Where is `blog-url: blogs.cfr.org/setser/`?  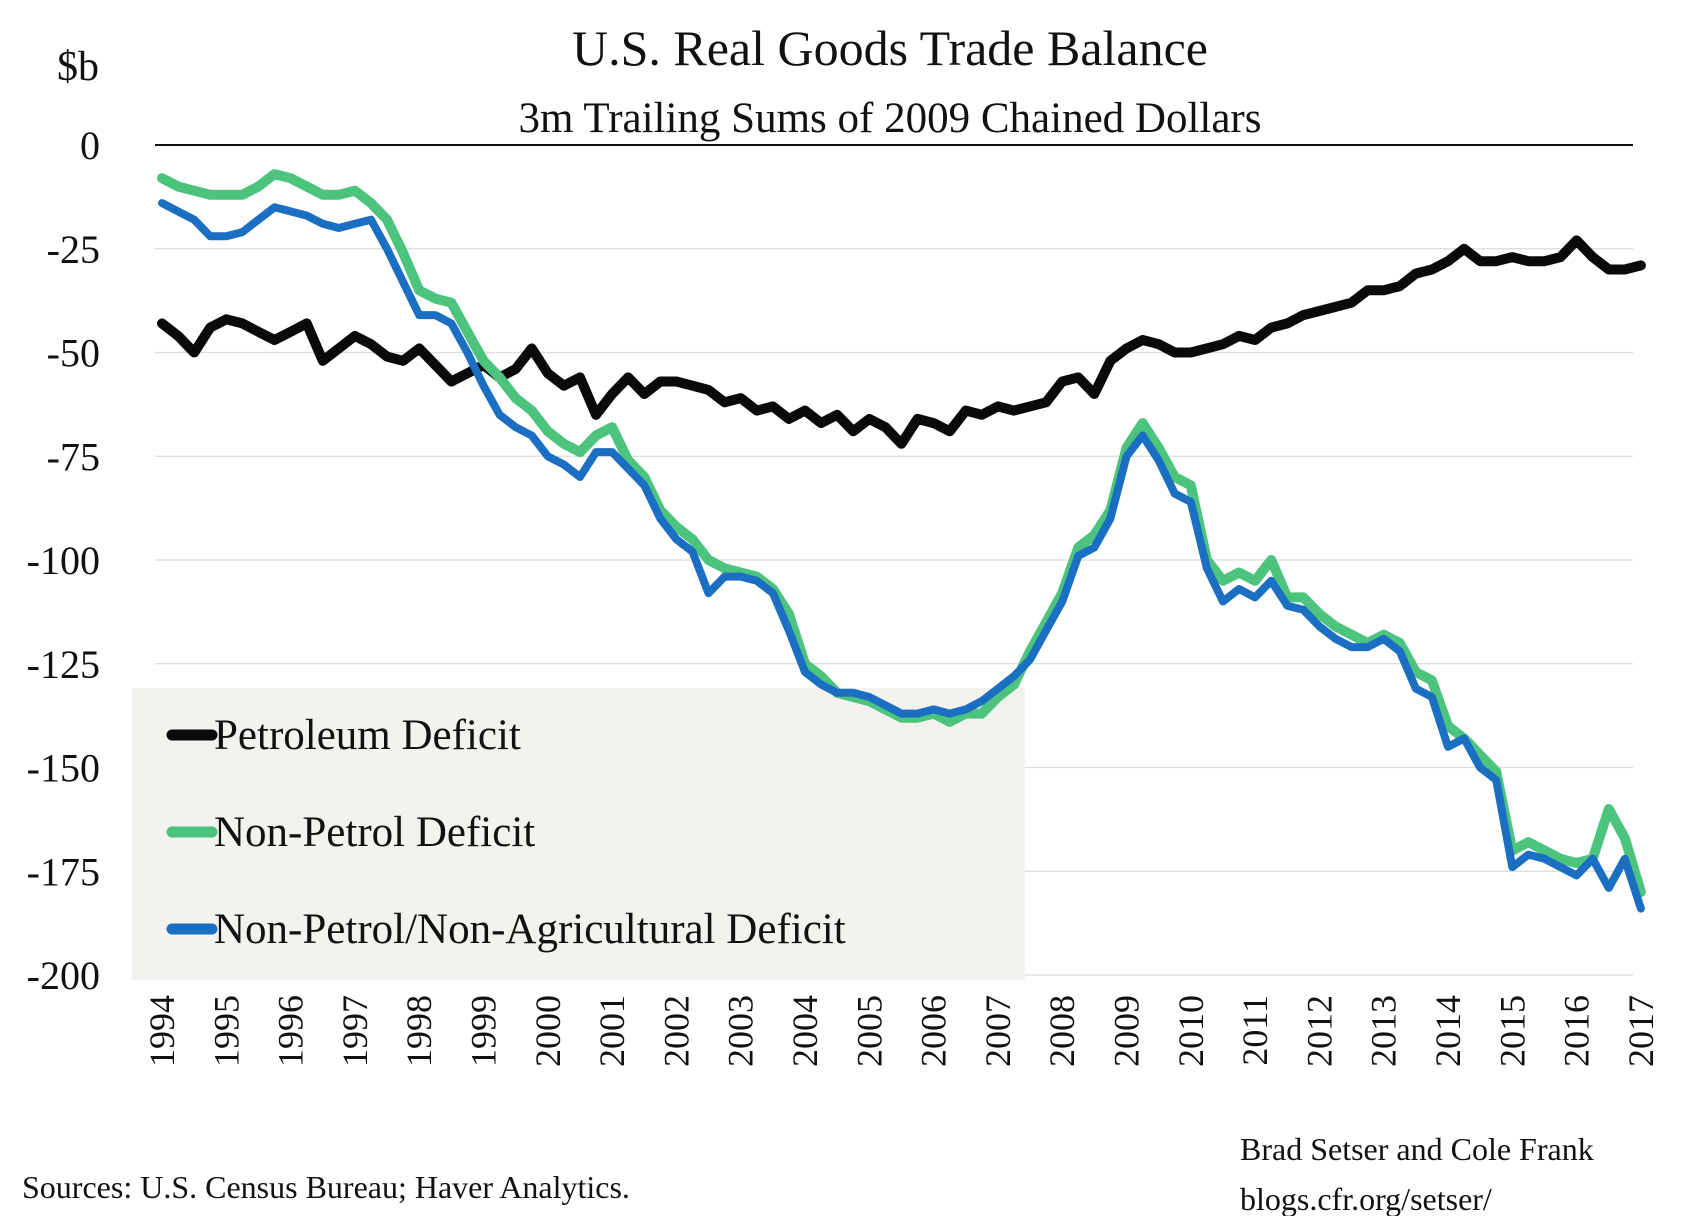
blog-url: blogs.cfr.org/setser/ is located at coordinates (1366, 1198).